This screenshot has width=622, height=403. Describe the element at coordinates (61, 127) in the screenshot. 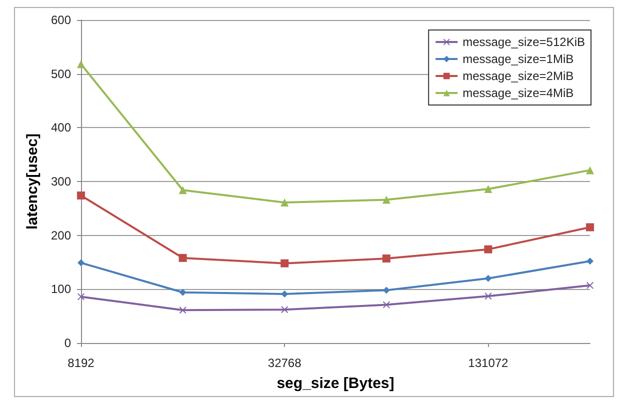

I see `y-tick-label: 400` at that location.